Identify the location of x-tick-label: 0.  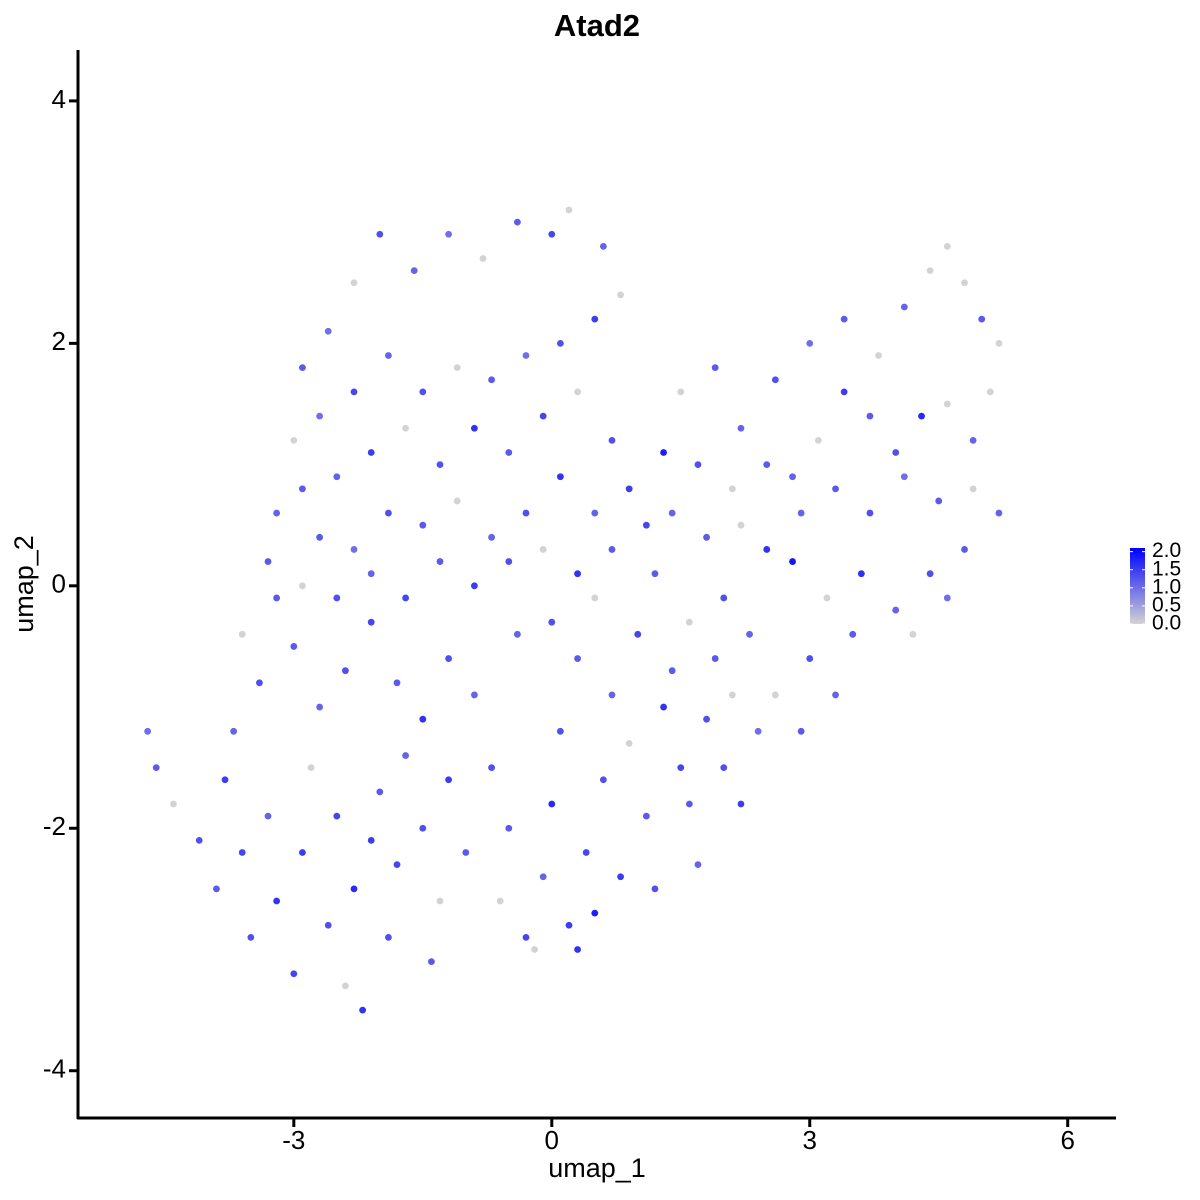
(552, 1140).